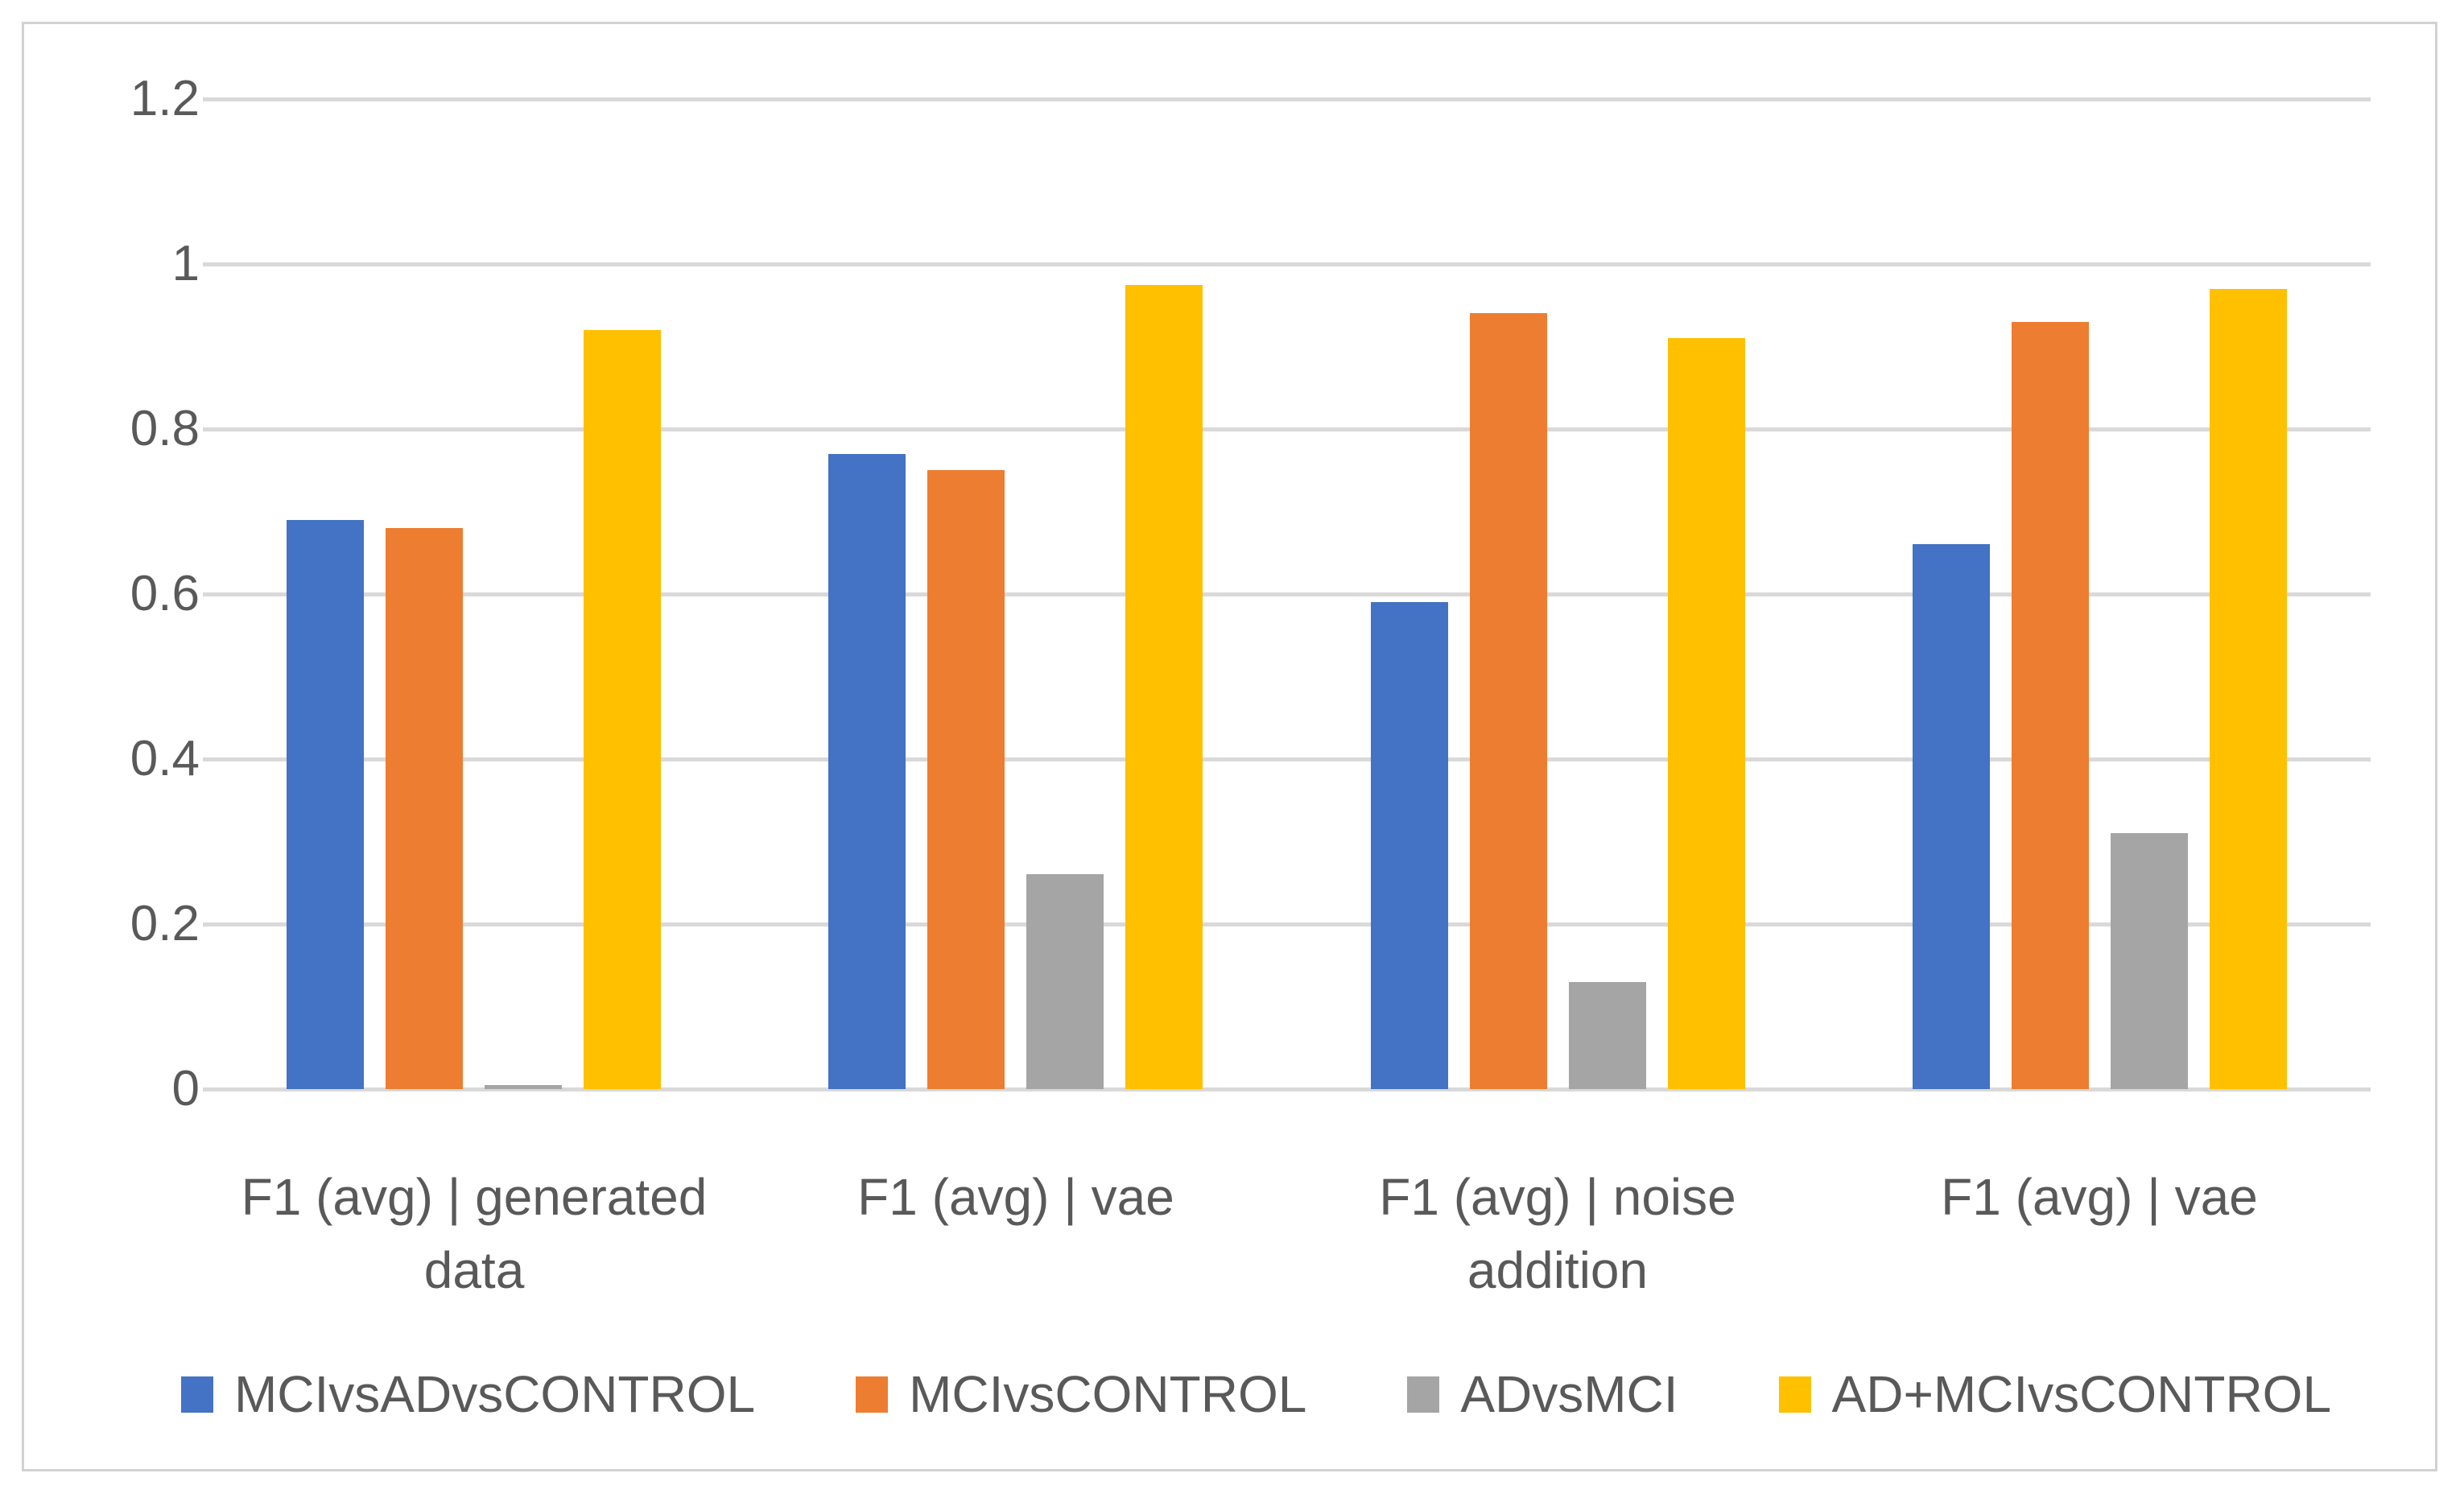  I want to click on bar-mcivsadvscontrol-group1, so click(326, 804).